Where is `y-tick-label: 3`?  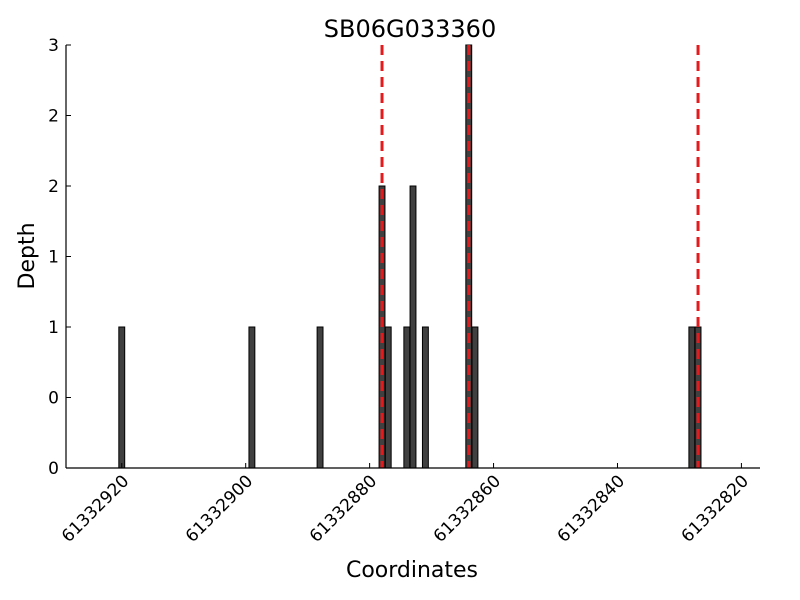
y-tick-label: 3 is located at coordinates (53, 46).